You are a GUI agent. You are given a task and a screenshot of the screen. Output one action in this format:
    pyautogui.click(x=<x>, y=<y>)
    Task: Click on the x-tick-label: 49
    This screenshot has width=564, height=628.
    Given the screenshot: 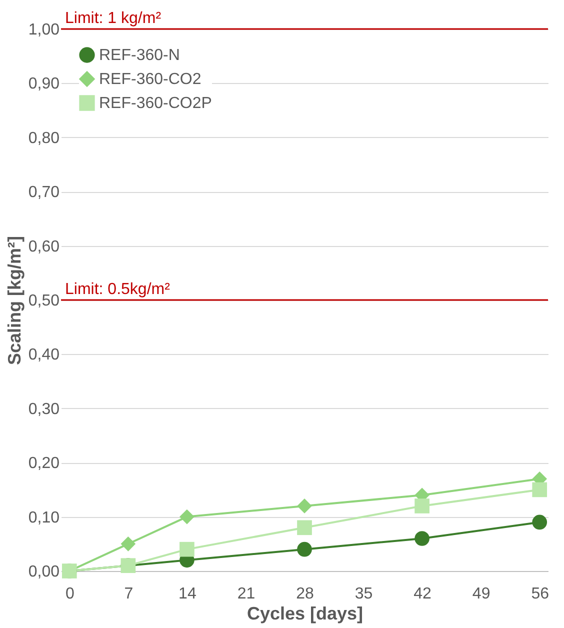 What is the action you would take?
    pyautogui.click(x=481, y=594)
    